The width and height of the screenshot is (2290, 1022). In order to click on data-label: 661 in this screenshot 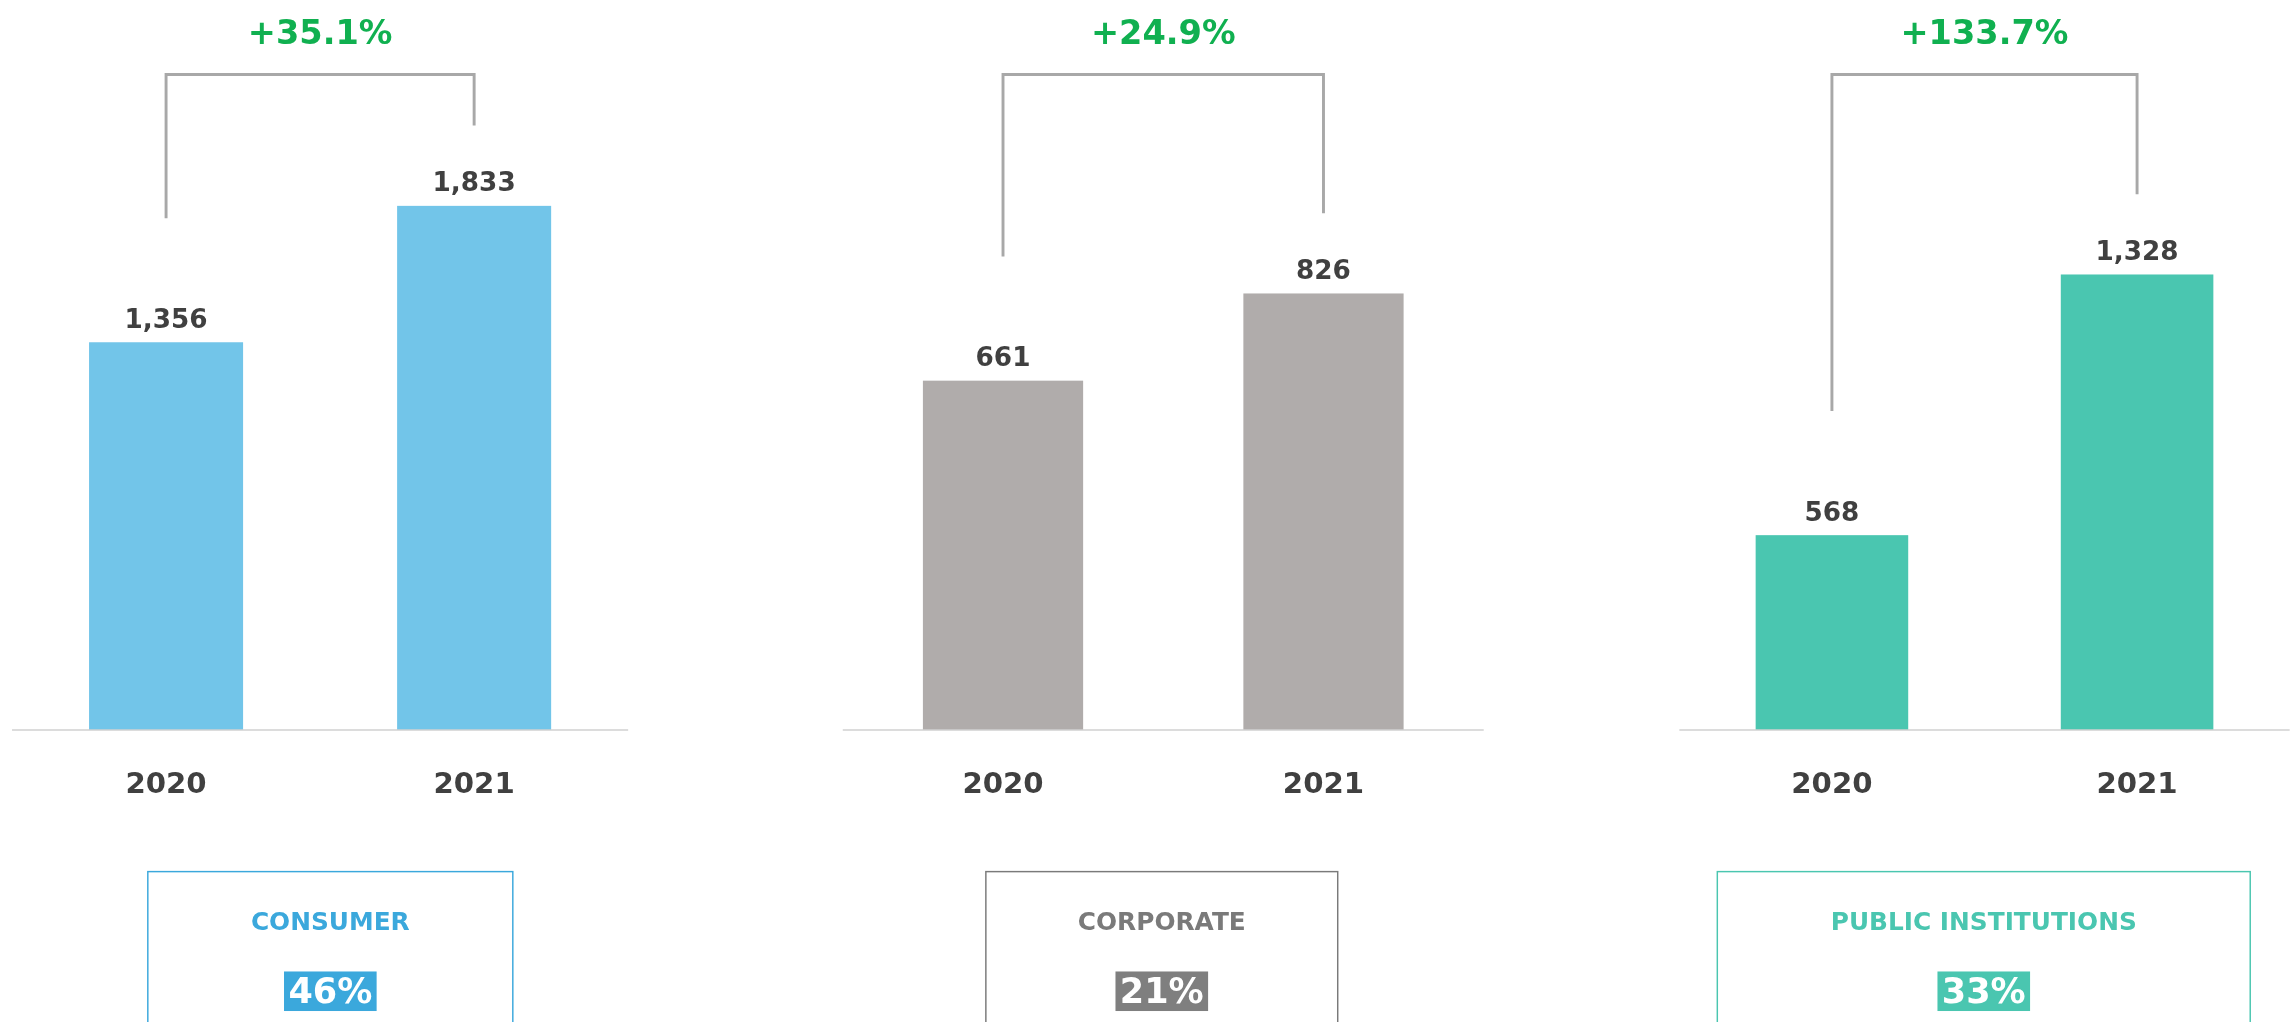, I will do `click(1003, 357)`.